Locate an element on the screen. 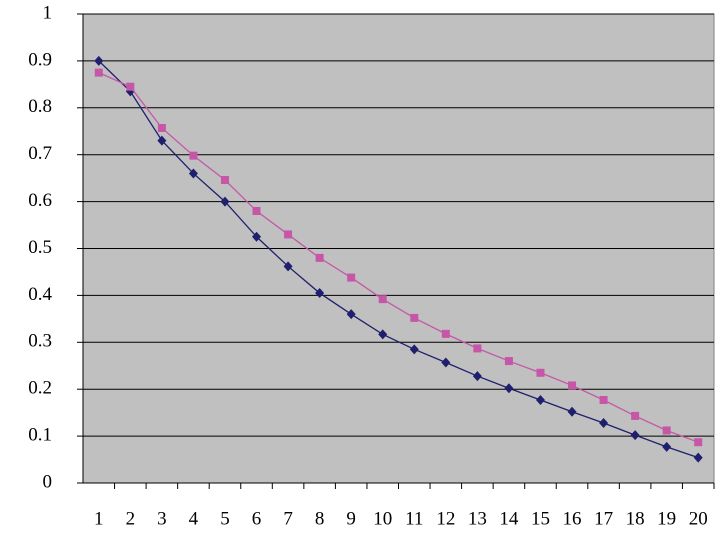  y-tick-label: 0.7 is located at coordinates (40, 153).